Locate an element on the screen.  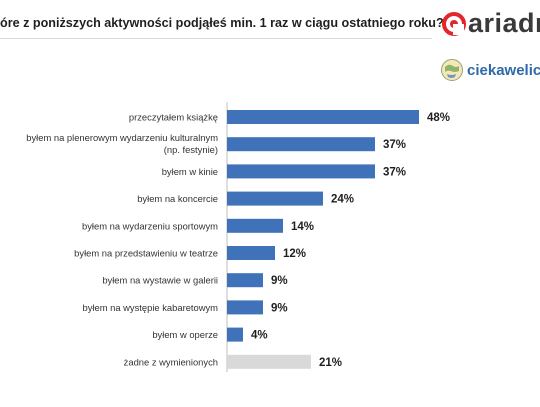
ciekaweliczby-logo: ciekaweliczb is located at coordinates (490, 71).